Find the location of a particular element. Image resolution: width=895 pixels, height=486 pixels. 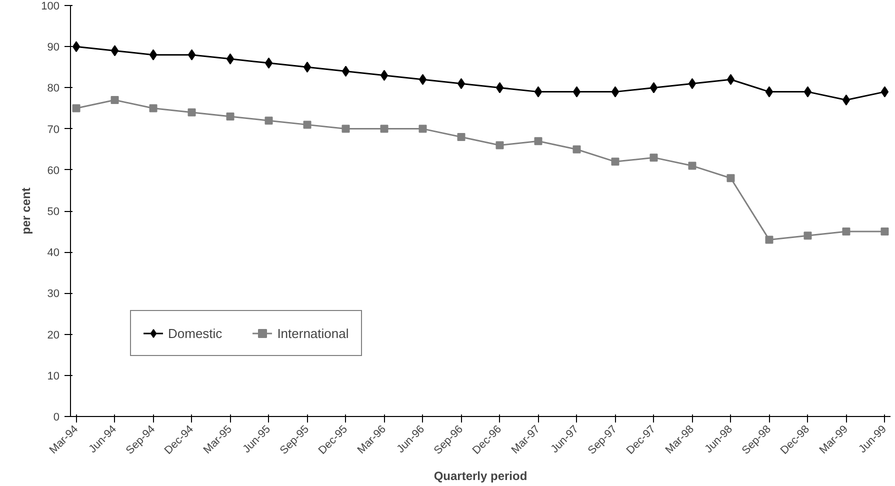

y-tick-label: 50 is located at coordinates (53, 212).